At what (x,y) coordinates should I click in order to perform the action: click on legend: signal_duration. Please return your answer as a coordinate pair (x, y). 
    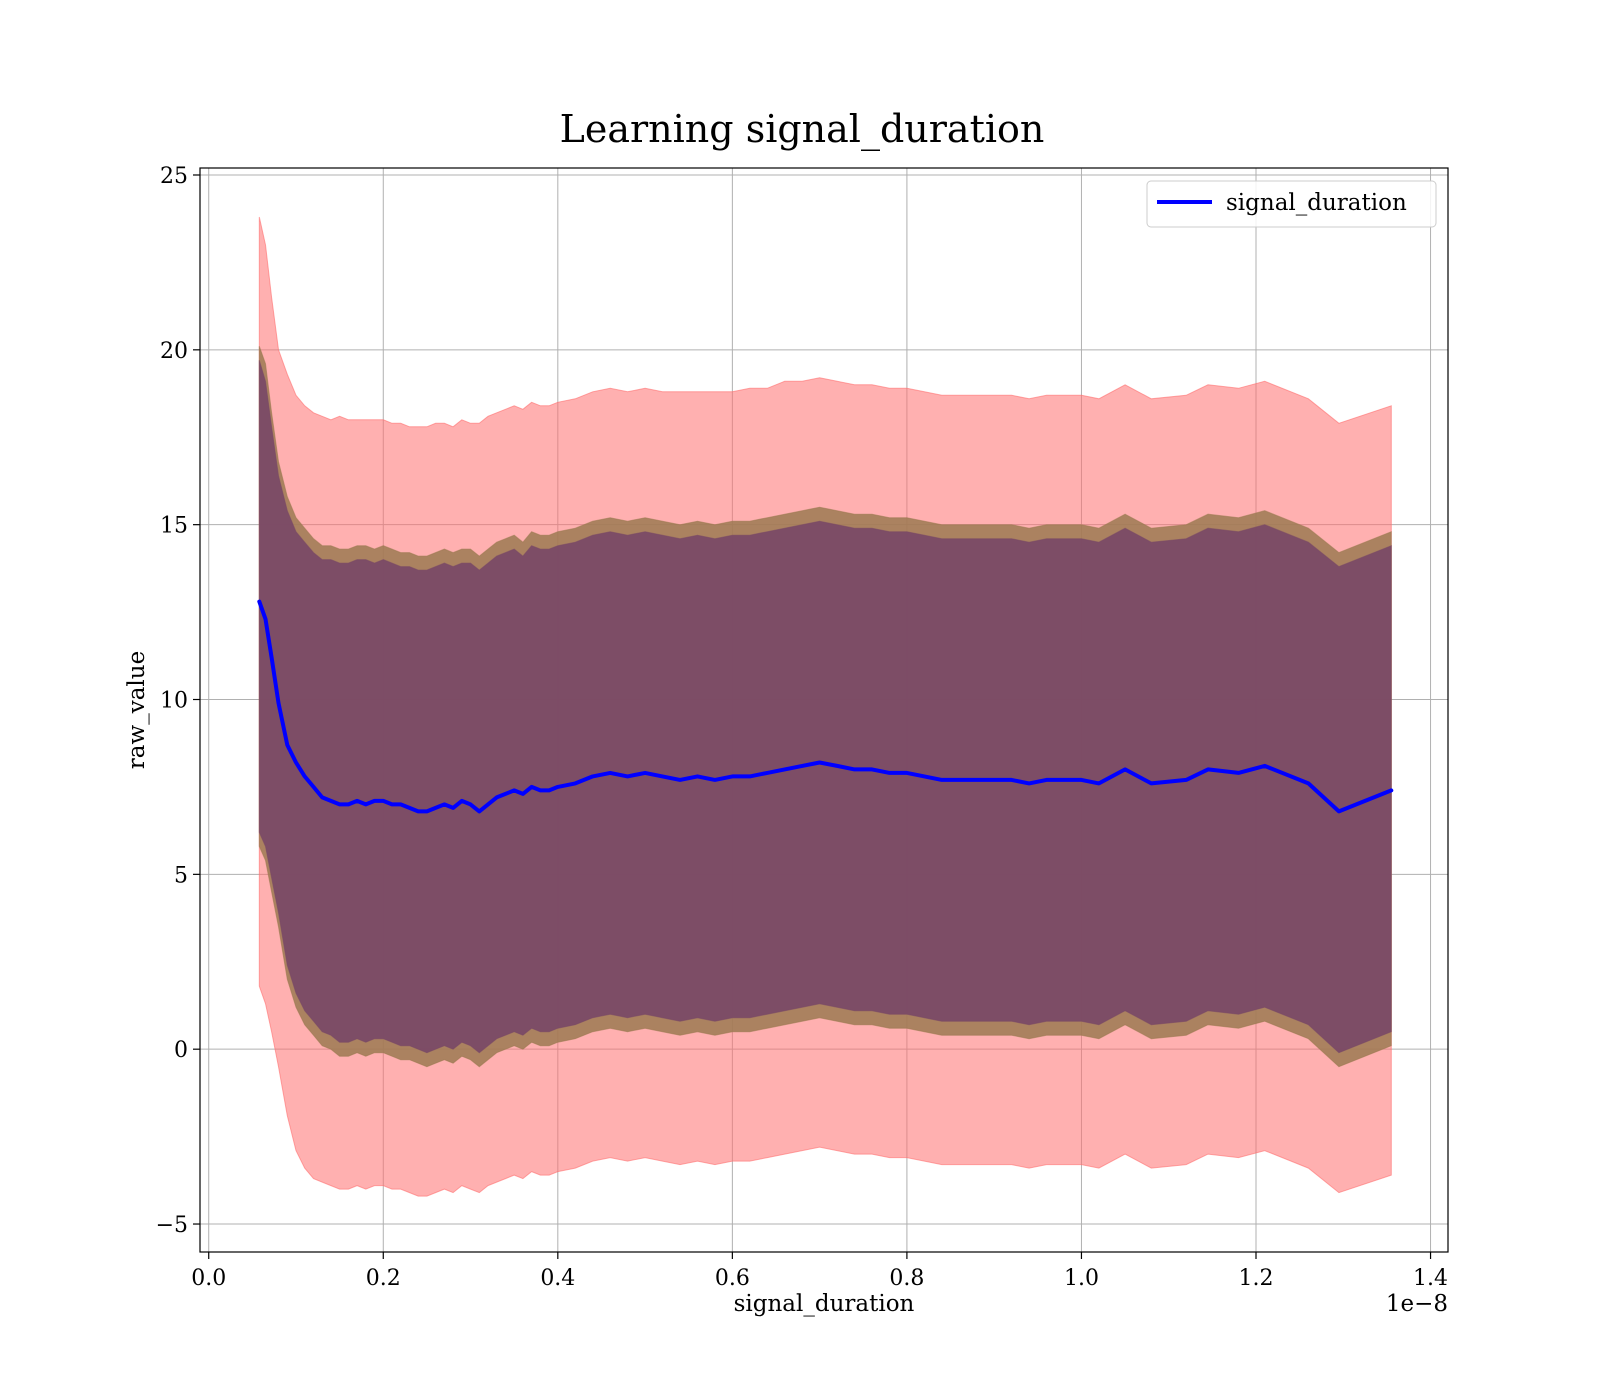
    Looking at the image, I should click on (1291, 204).